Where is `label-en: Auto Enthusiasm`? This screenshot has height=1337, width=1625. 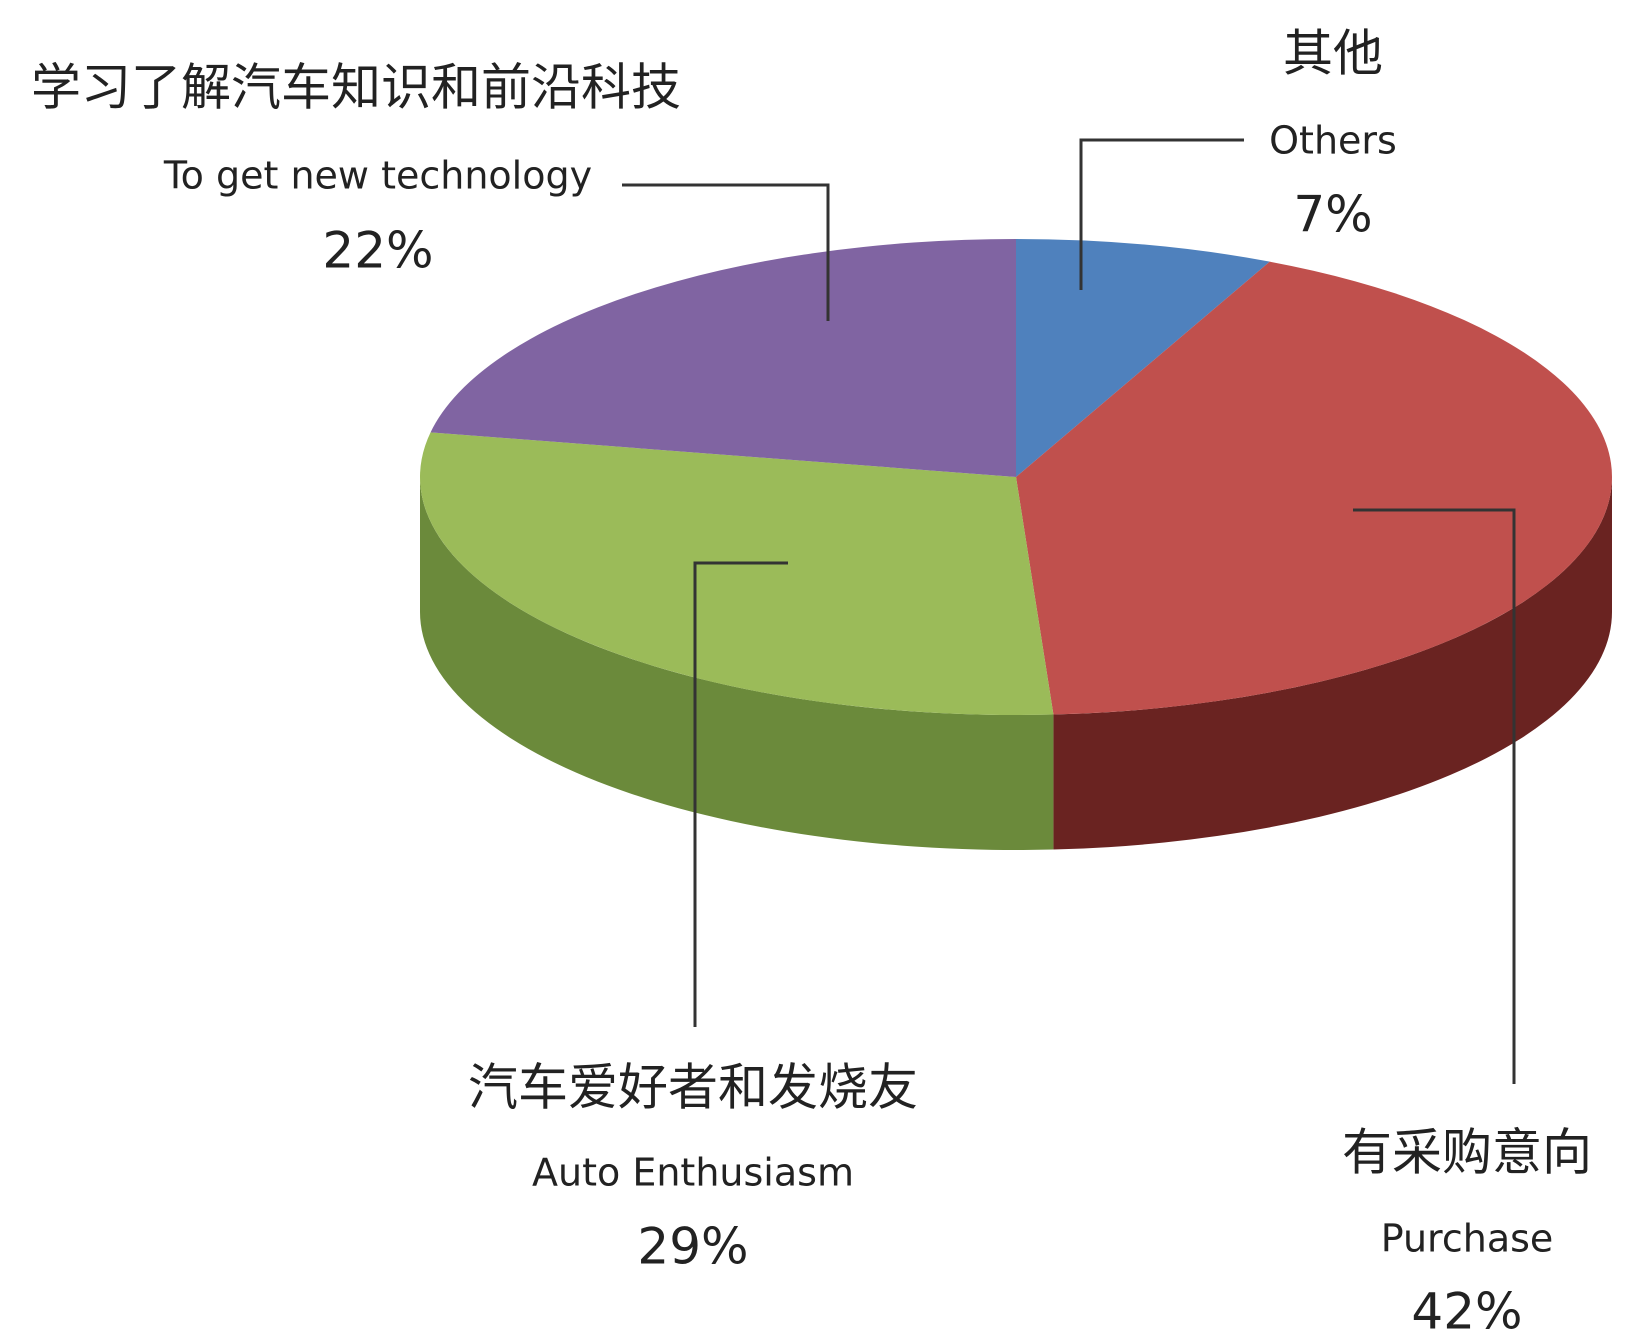 label-en: Auto Enthusiasm is located at coordinates (693, 1173).